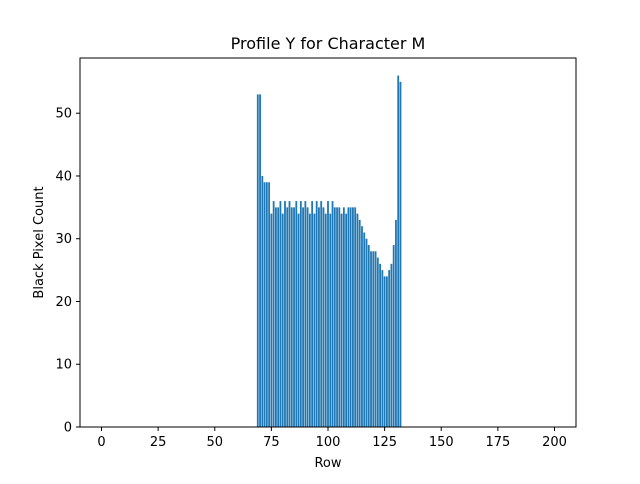 Image resolution: width=640 pixels, height=484 pixels. Describe the element at coordinates (68, 428) in the screenshot. I see `y-tick-label-0: 0` at that location.